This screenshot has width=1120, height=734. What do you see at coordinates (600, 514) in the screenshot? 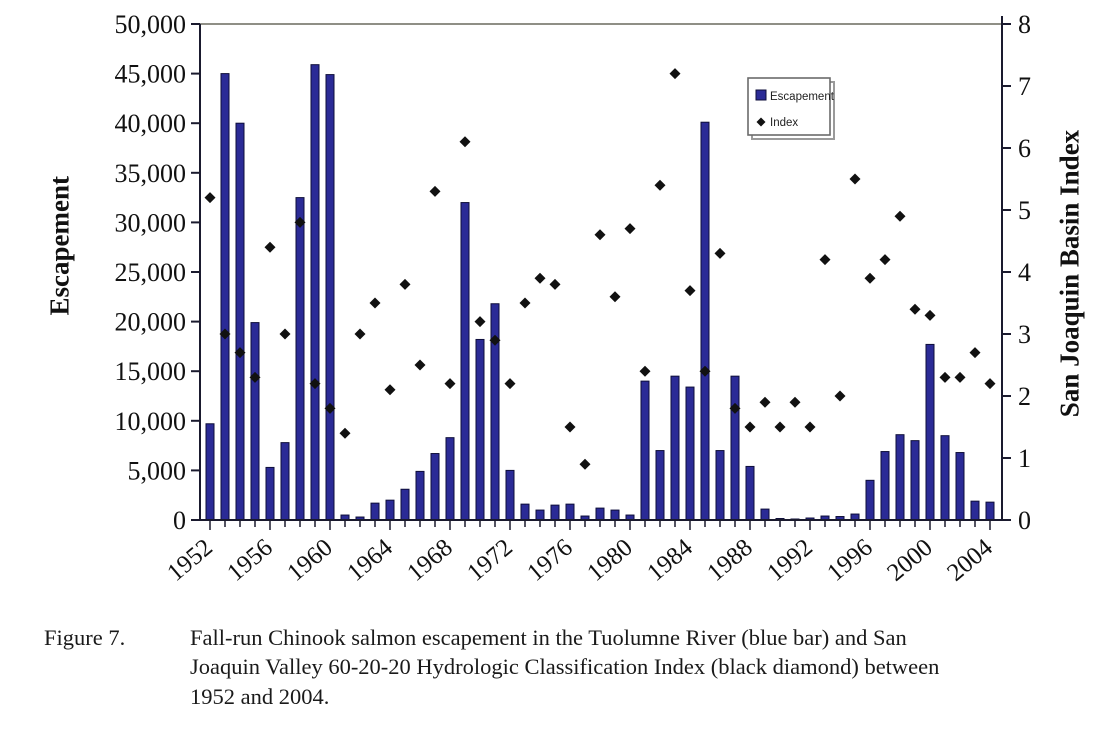
I see `bar-1978` at bounding box center [600, 514].